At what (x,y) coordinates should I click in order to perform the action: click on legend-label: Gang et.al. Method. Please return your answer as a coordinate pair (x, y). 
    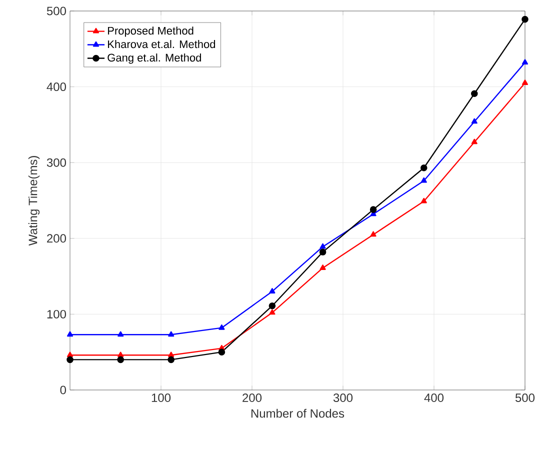
    Looking at the image, I should click on (154, 59).